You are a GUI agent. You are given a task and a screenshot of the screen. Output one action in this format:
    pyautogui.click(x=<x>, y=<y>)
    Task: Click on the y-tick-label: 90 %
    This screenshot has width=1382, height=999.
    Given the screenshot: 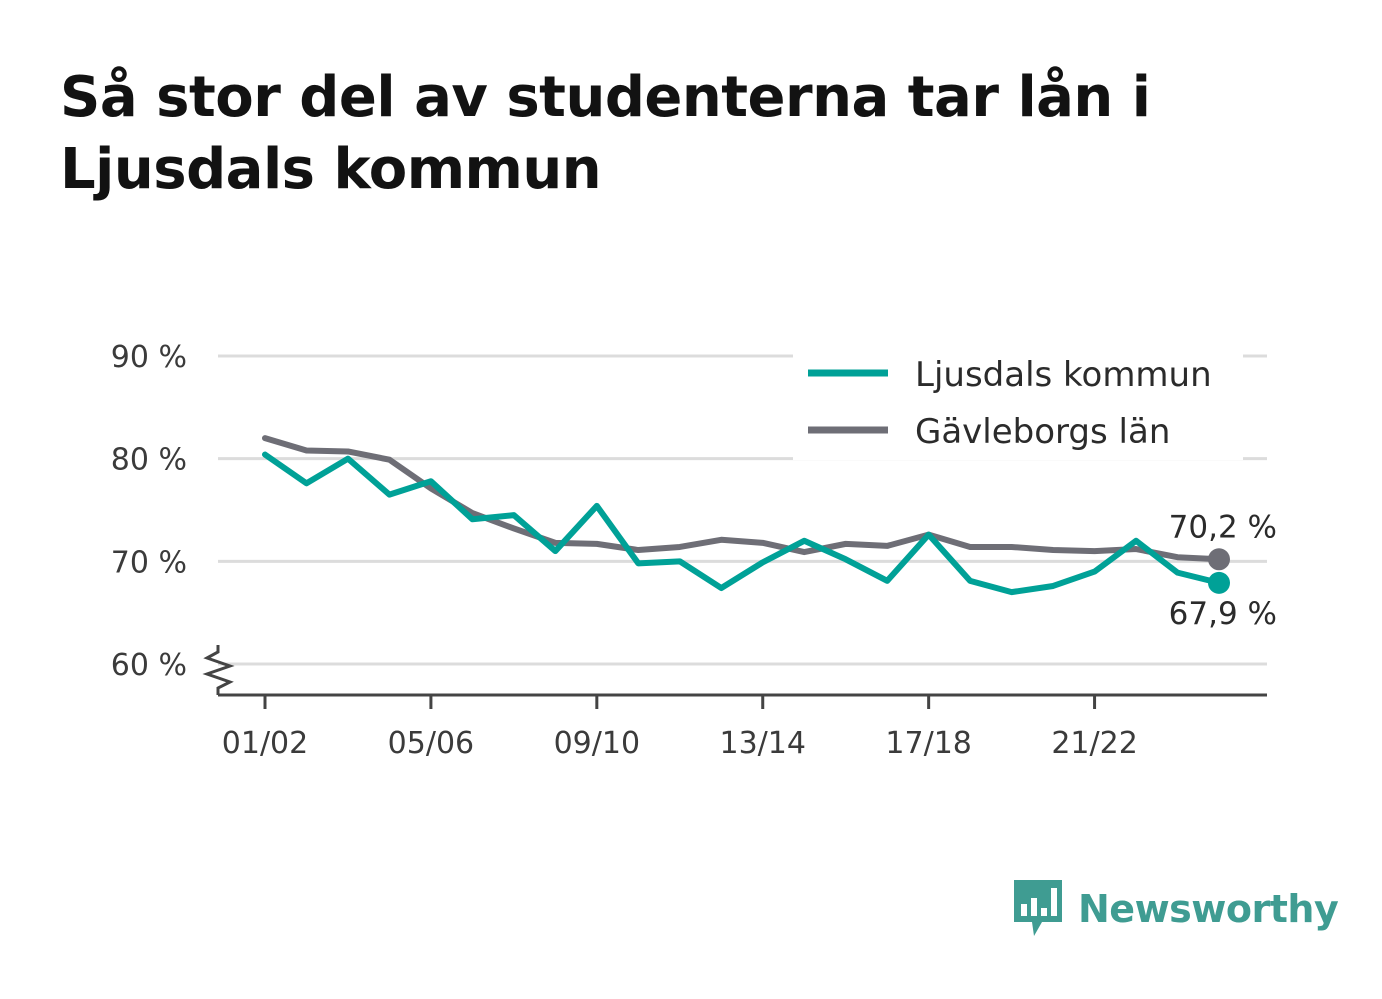 What is the action you would take?
    pyautogui.click(x=149, y=357)
    